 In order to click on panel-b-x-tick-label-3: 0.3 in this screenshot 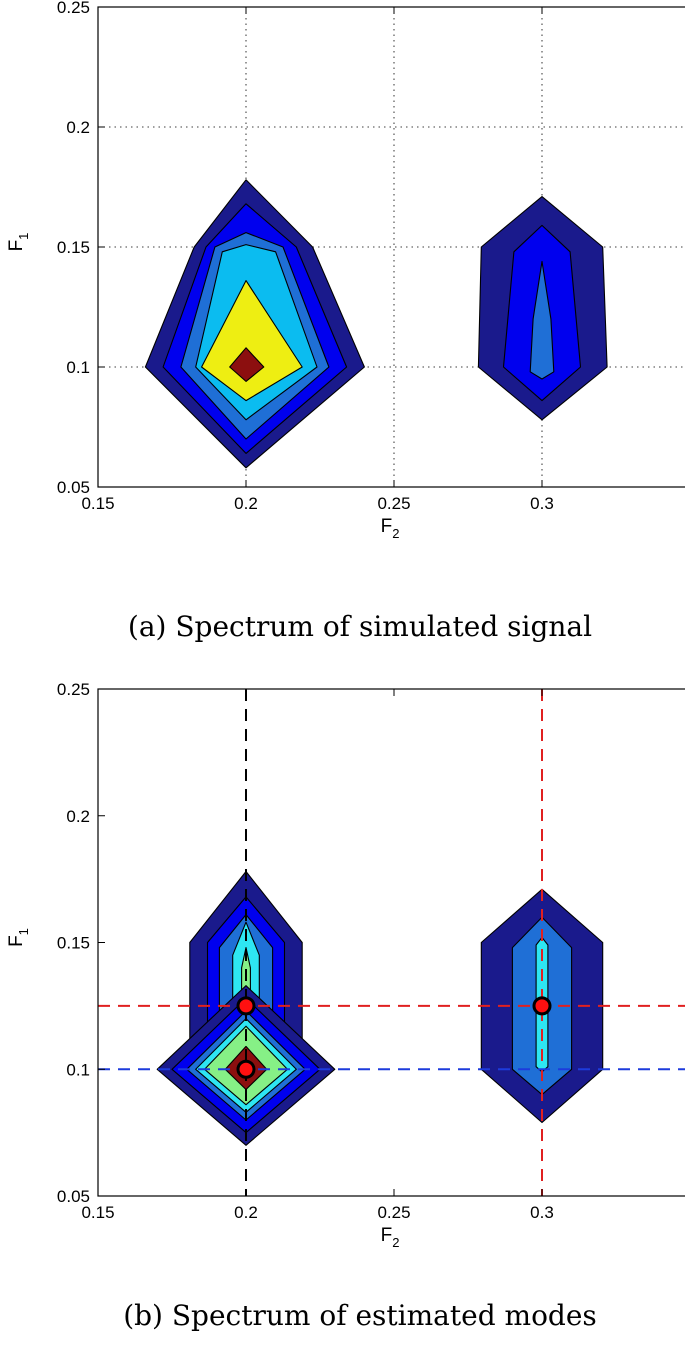, I will do `click(542, 1212)`.